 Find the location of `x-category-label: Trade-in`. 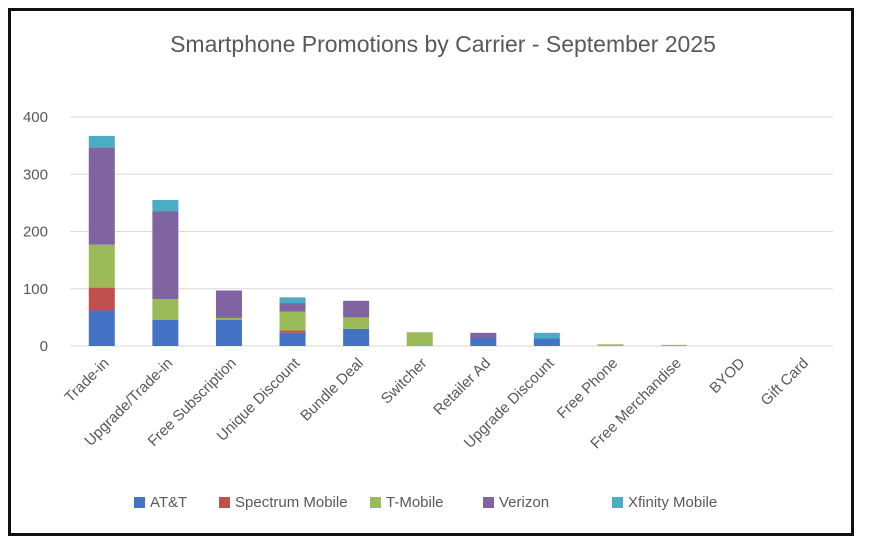

x-category-label: Trade-in is located at coordinates (86, 380).